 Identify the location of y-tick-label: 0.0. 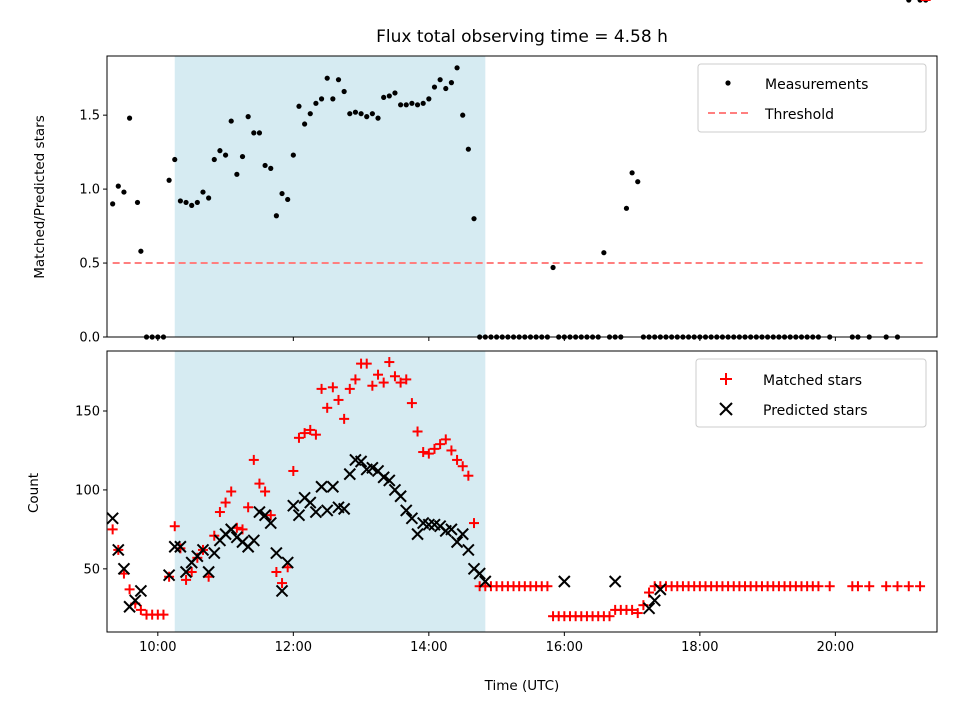
(89, 338).